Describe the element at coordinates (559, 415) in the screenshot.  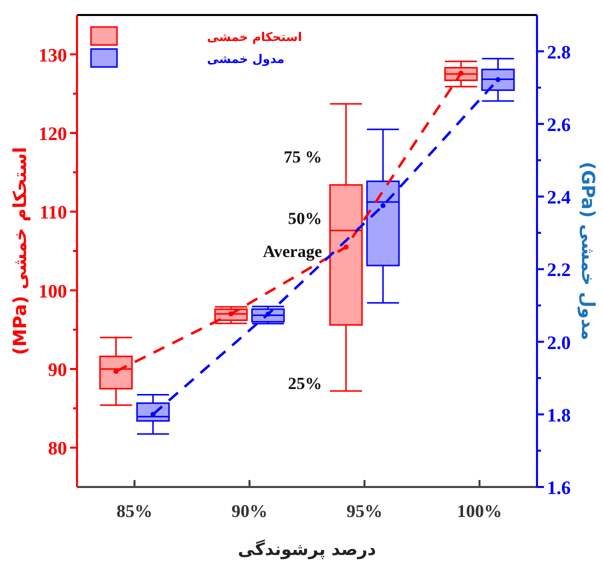
I see `y2-tick-label: 1.8` at that location.